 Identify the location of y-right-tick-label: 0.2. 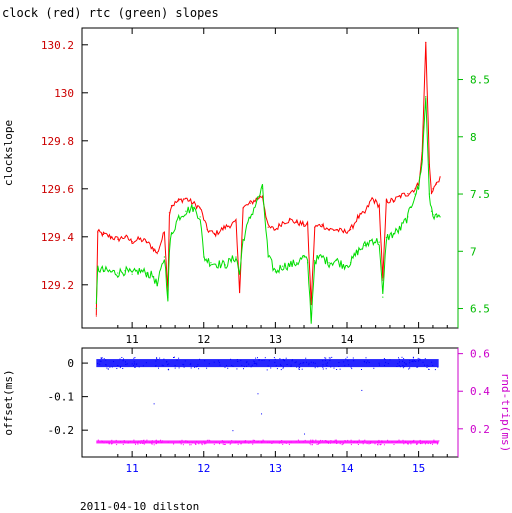
(480, 429).